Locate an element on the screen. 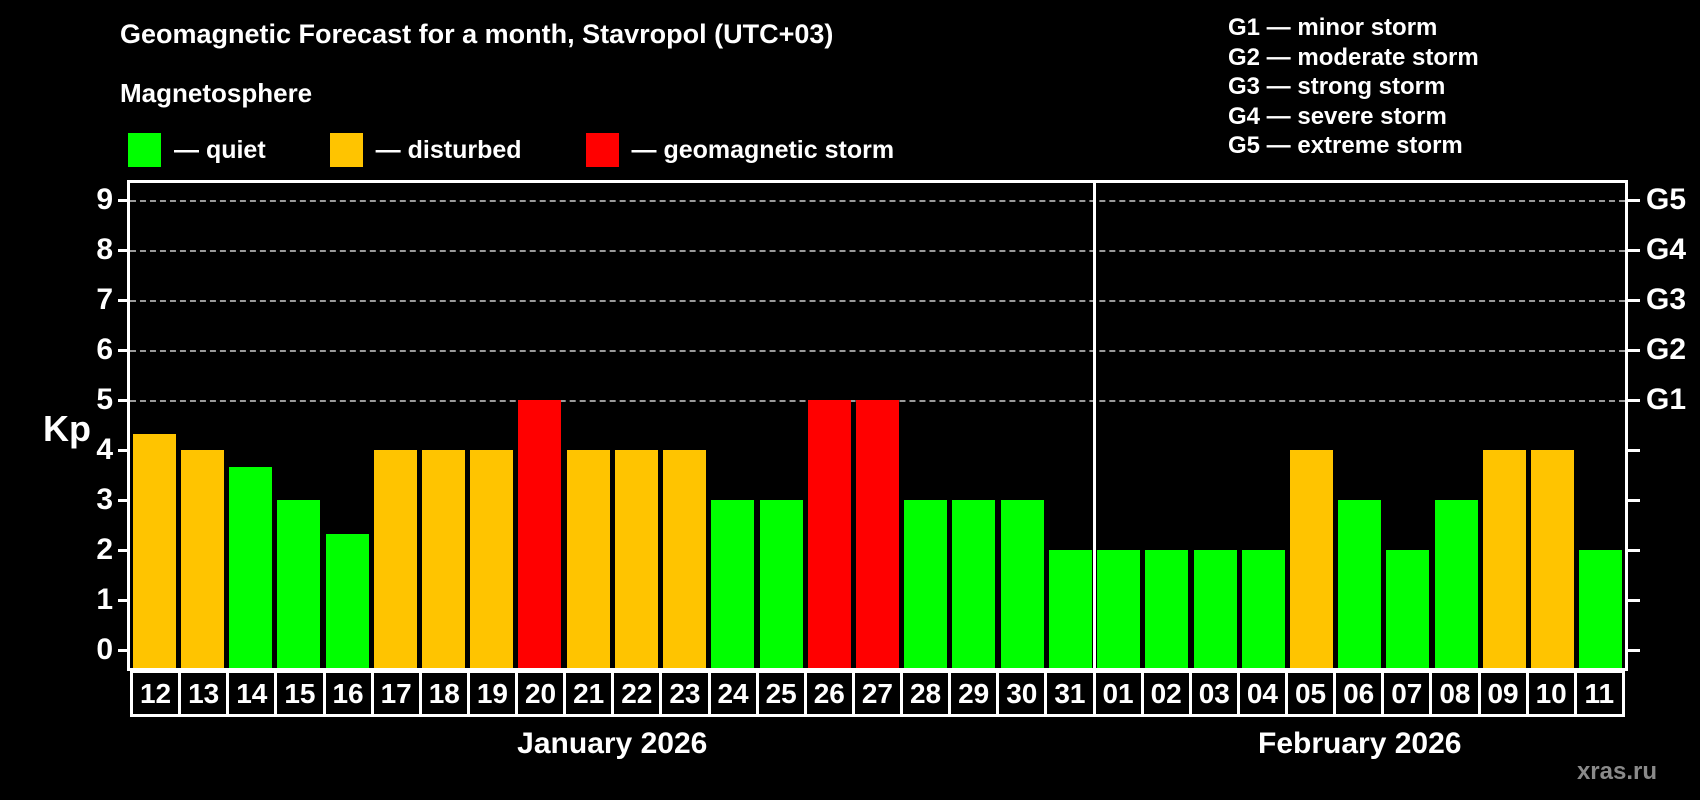  y-tick-label-8: 8 is located at coordinates (104, 249).